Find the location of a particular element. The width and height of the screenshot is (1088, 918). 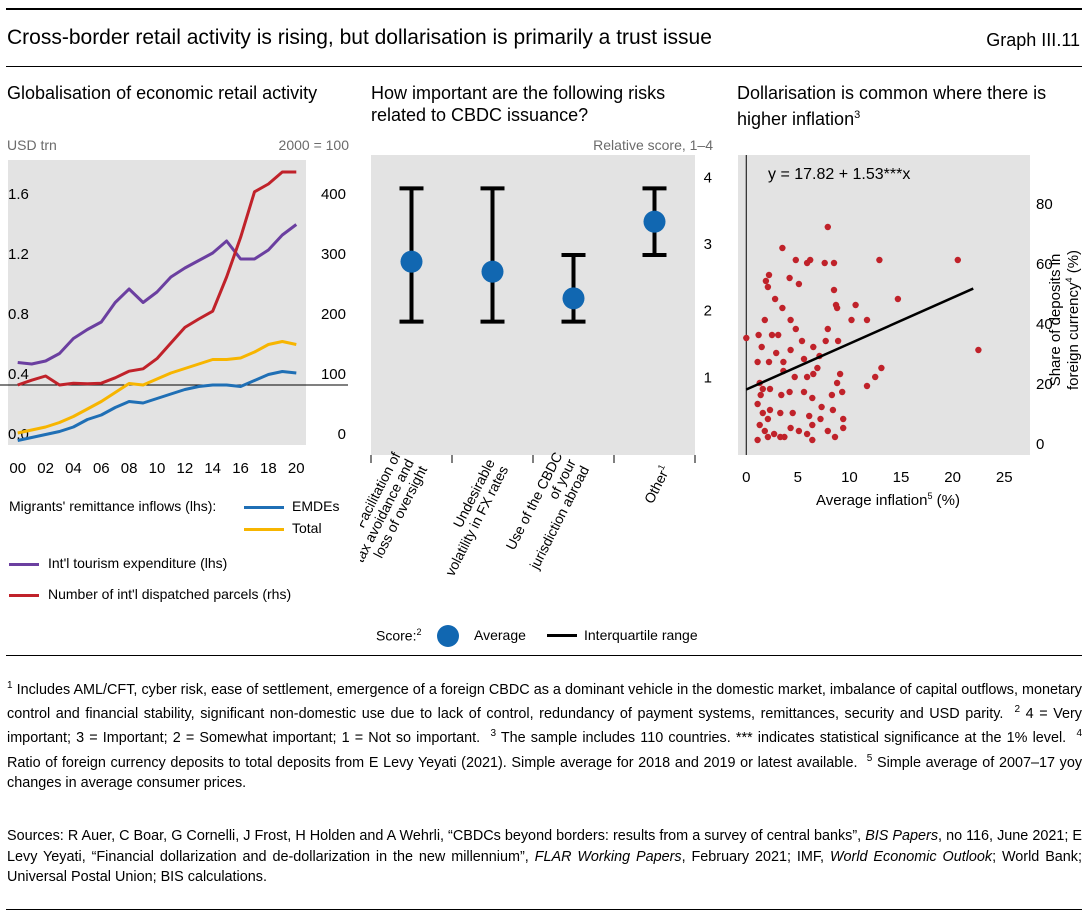

middle-unit: Relative score, 1–4 is located at coordinates (653, 145).